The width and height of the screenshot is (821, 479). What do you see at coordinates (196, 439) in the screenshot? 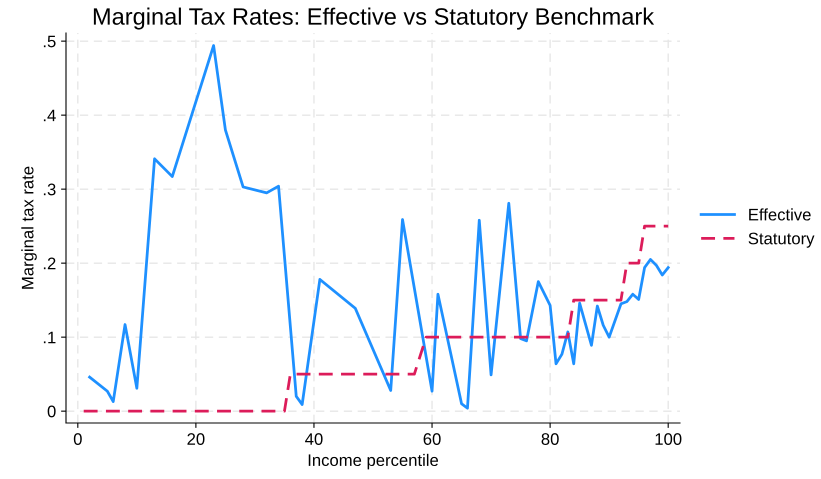
I see `x-tick-label: 20` at bounding box center [196, 439].